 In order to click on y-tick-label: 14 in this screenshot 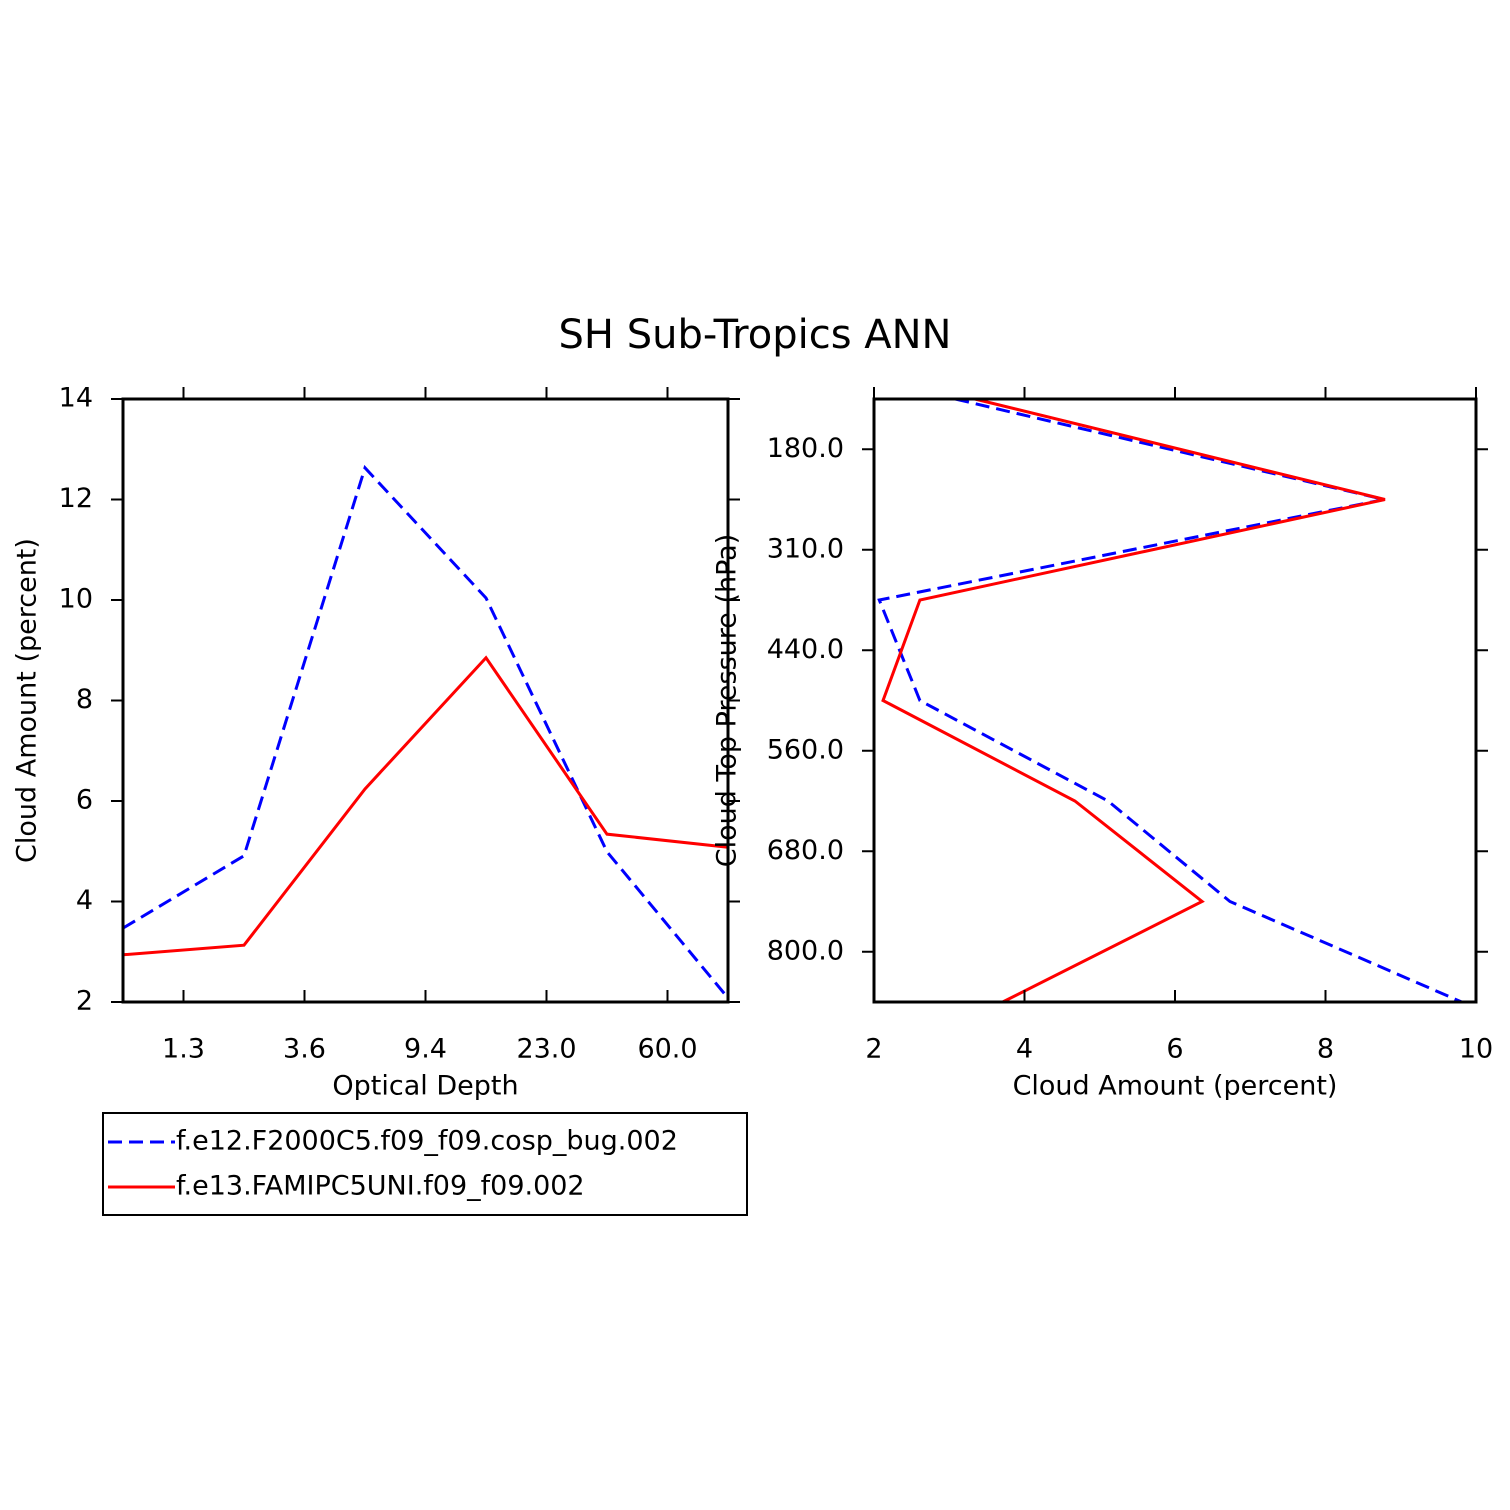, I will do `click(76, 398)`.